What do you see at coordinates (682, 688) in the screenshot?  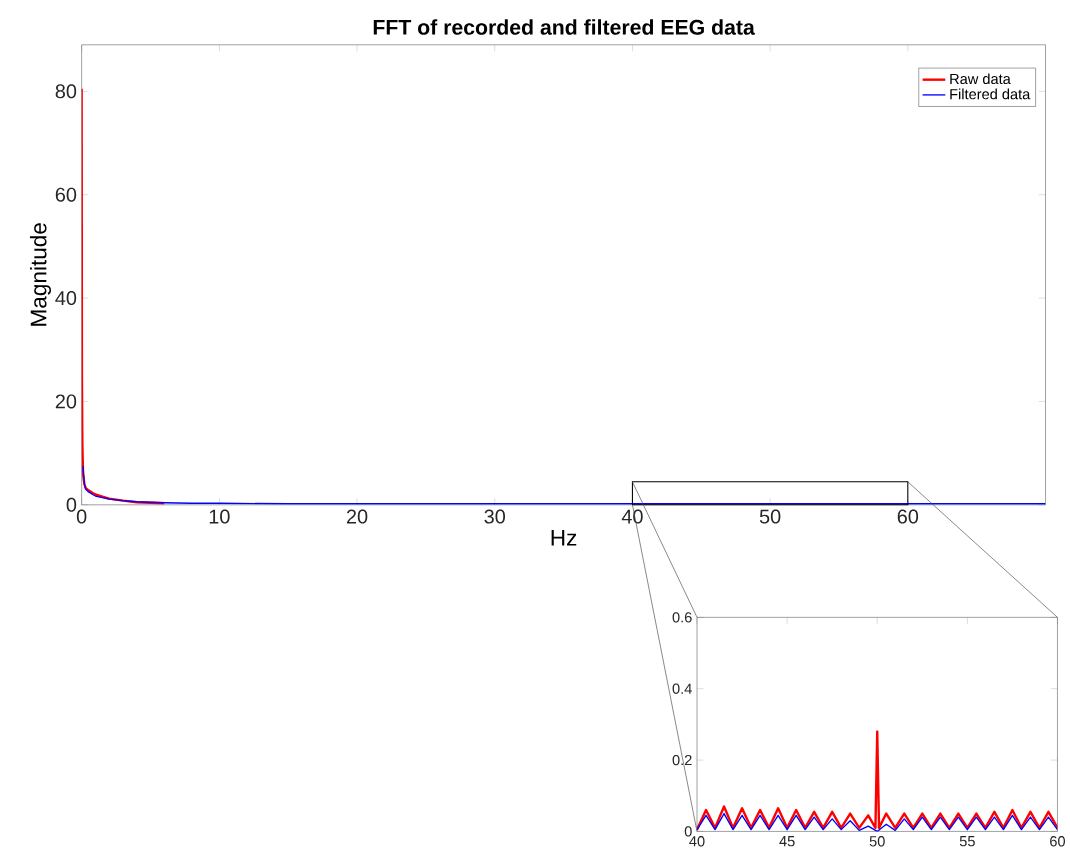 I see `y-tick-label: 0.4` at bounding box center [682, 688].